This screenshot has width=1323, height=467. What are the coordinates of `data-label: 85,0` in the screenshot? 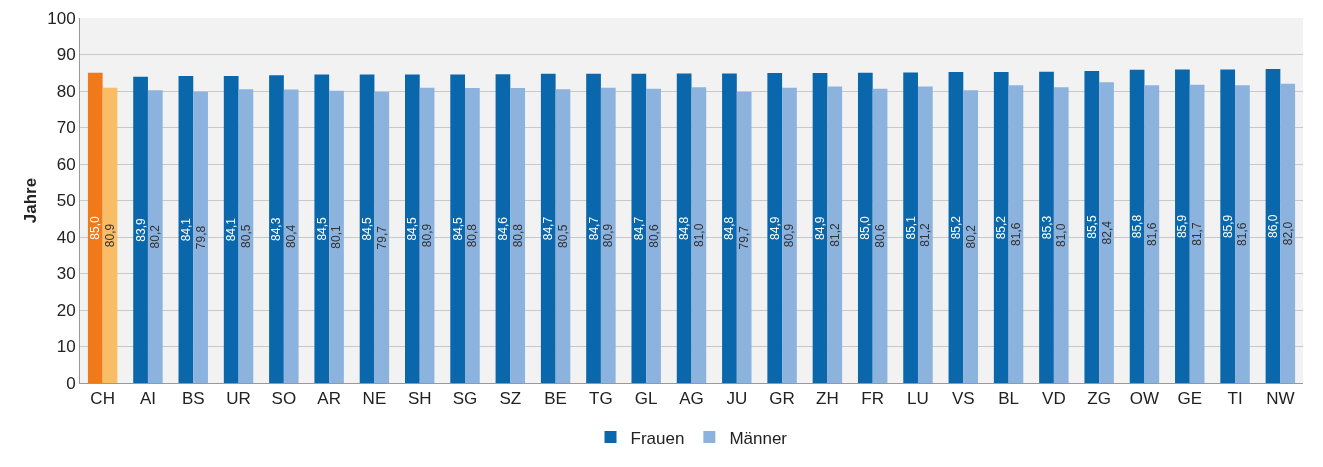 It's located at (95, 228).